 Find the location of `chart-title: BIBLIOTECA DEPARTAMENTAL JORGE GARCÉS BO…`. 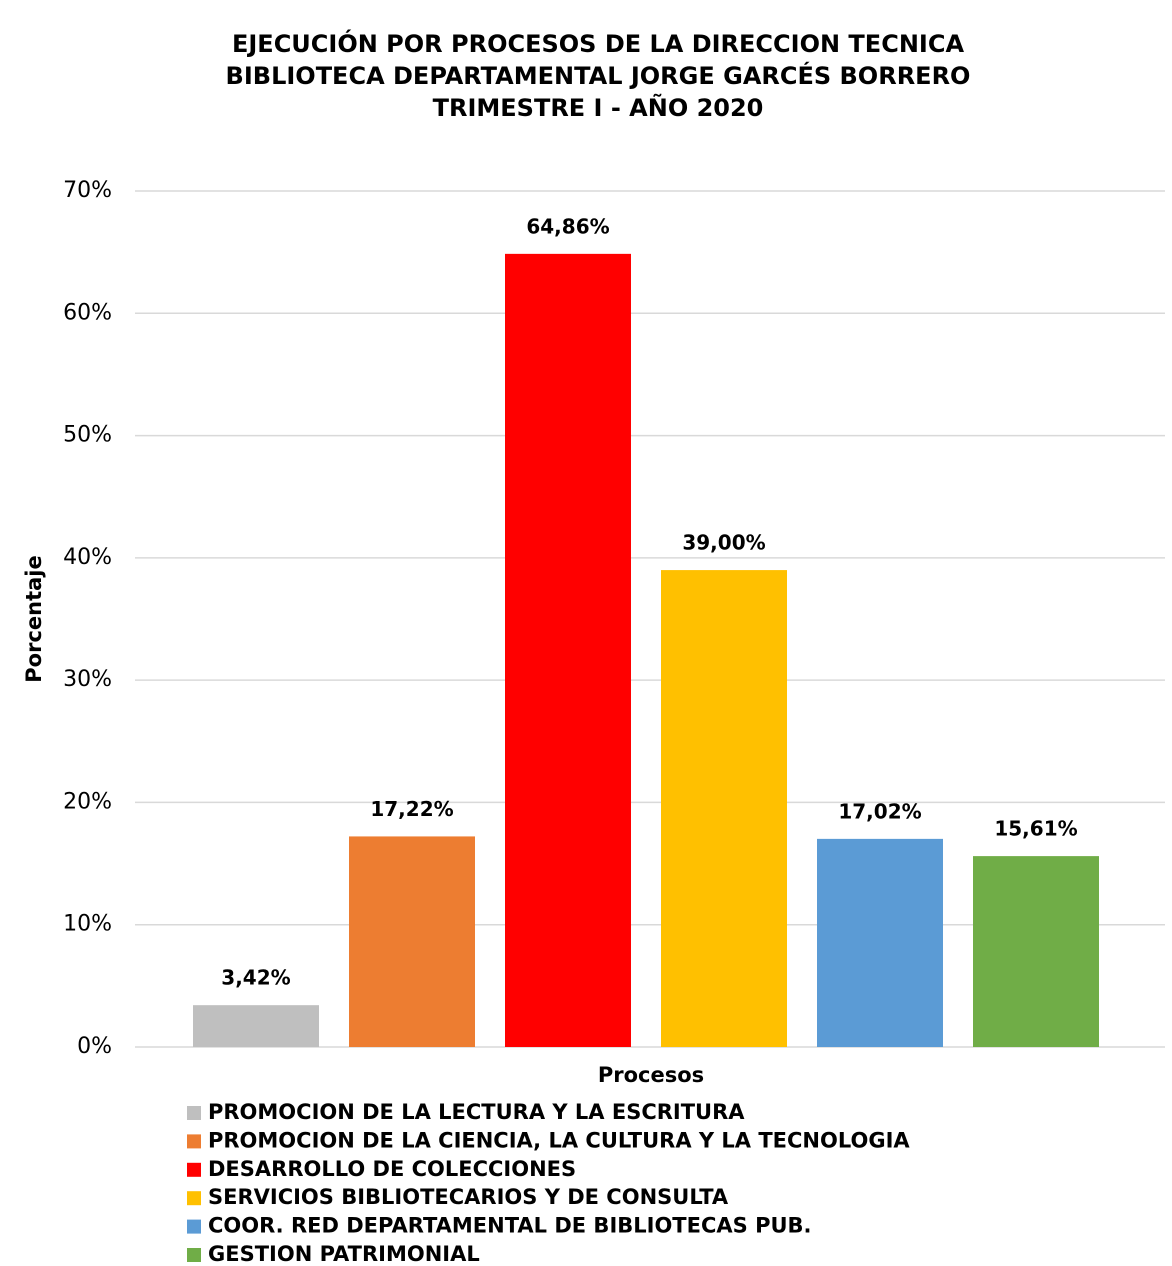

chart-title: BIBLIOTECA DEPARTAMENTAL JORGE GARCÉS BO… is located at coordinates (598, 75).